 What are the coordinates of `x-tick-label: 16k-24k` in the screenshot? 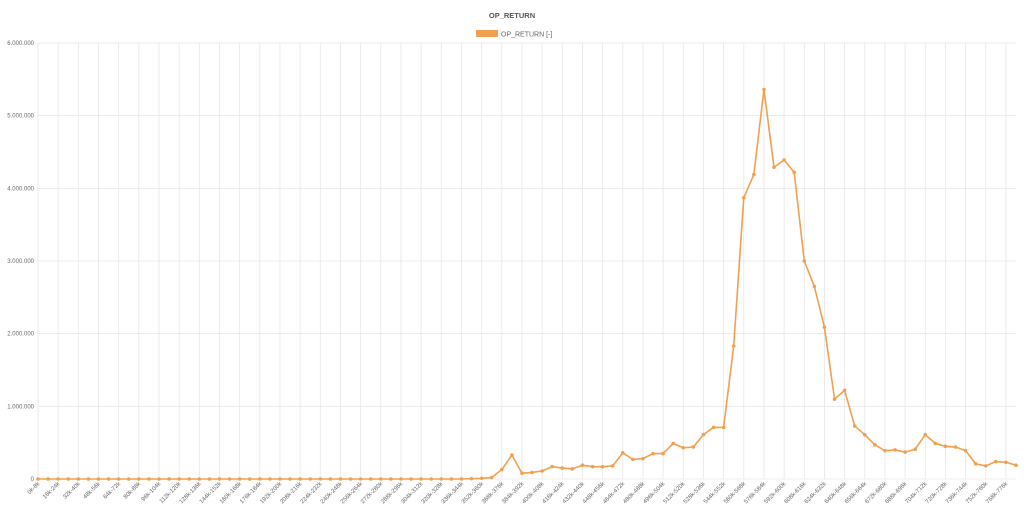 It's located at (52, 490).